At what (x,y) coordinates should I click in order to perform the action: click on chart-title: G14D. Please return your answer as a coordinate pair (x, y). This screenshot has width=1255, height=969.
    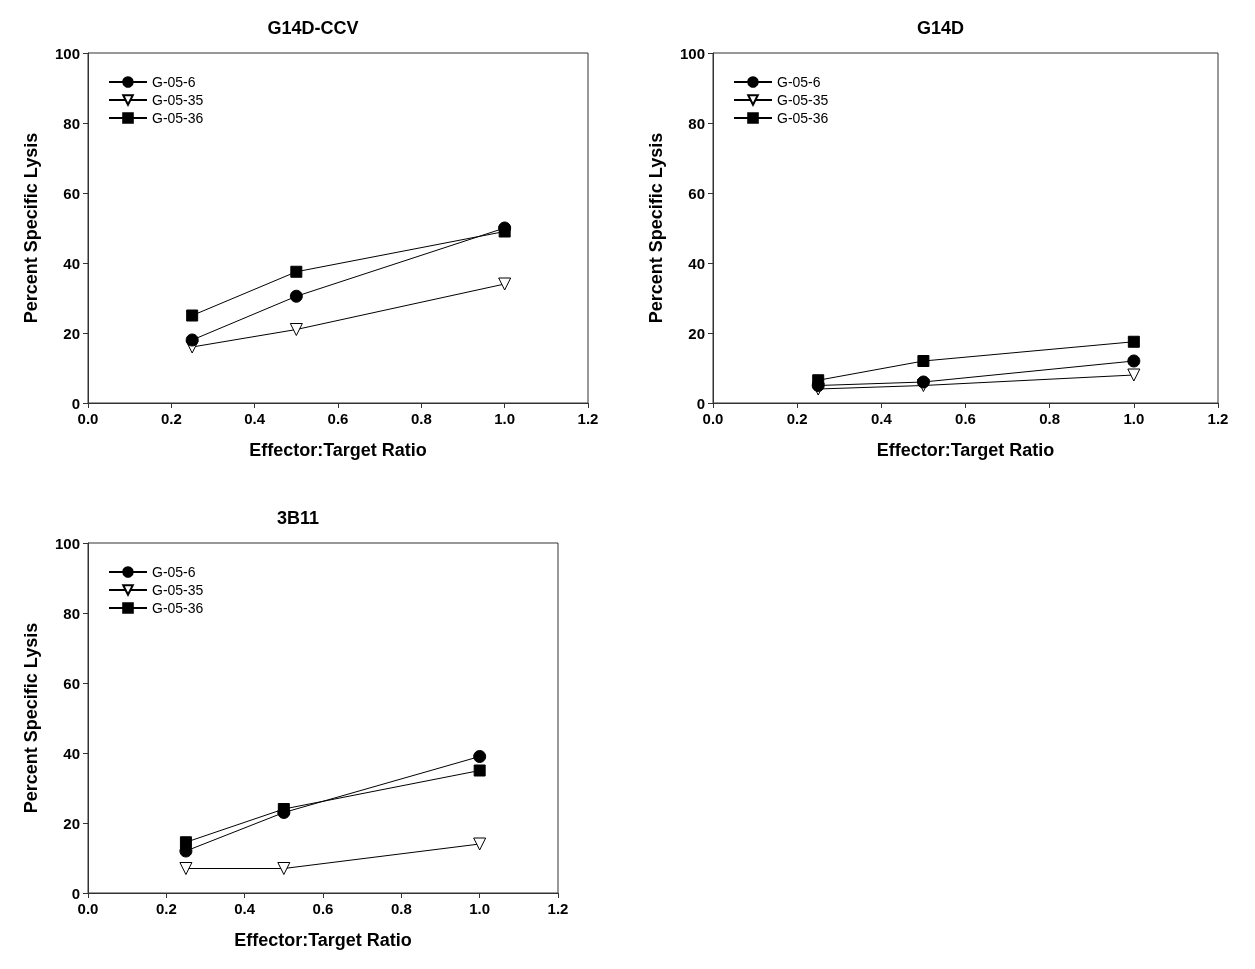
    Looking at the image, I should click on (940, 28).